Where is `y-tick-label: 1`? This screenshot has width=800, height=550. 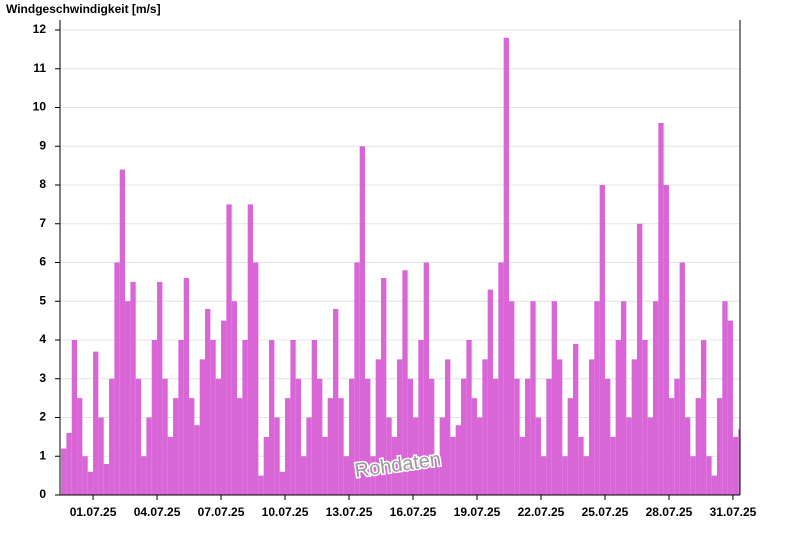 y-tick-label: 1 is located at coordinates (42, 455).